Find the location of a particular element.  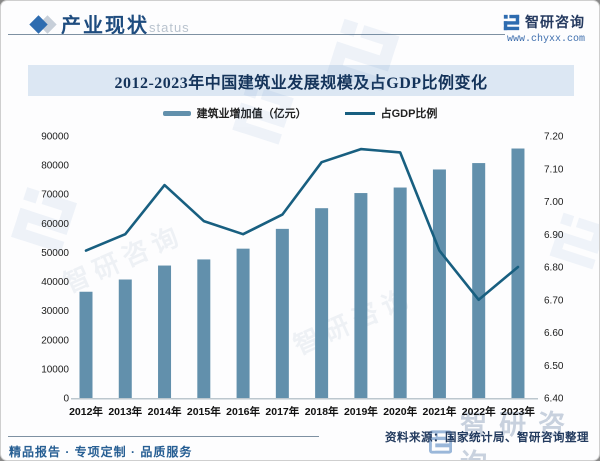

bar-2013年 is located at coordinates (125, 338).